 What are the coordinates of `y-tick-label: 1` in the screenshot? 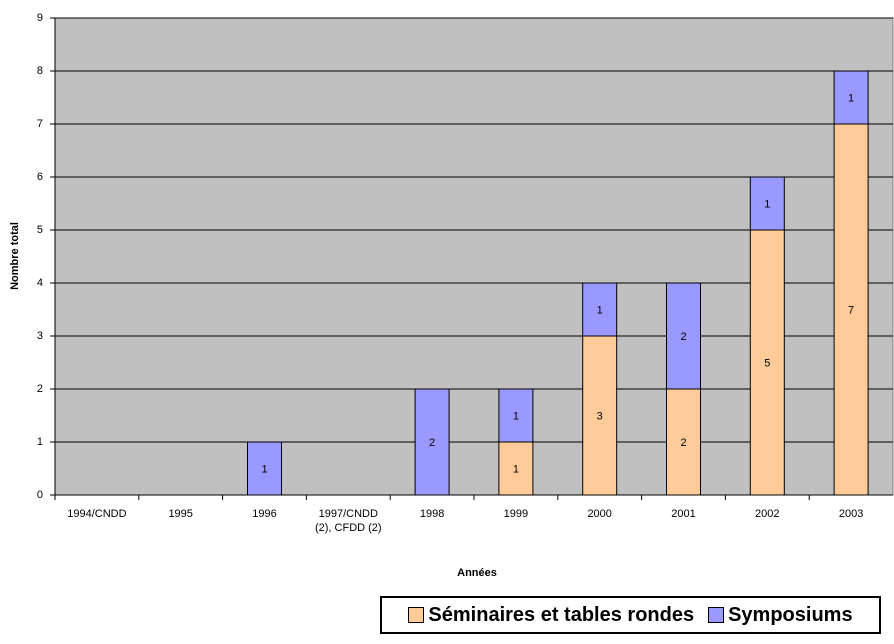 It's located at (40, 442).